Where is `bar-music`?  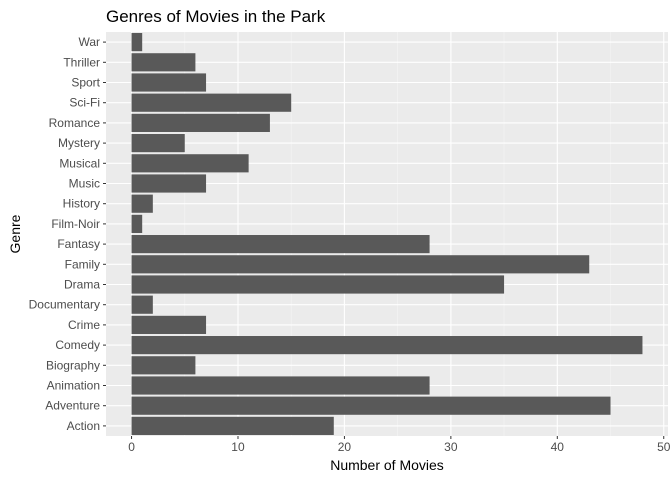
bar-music is located at coordinates (169, 183).